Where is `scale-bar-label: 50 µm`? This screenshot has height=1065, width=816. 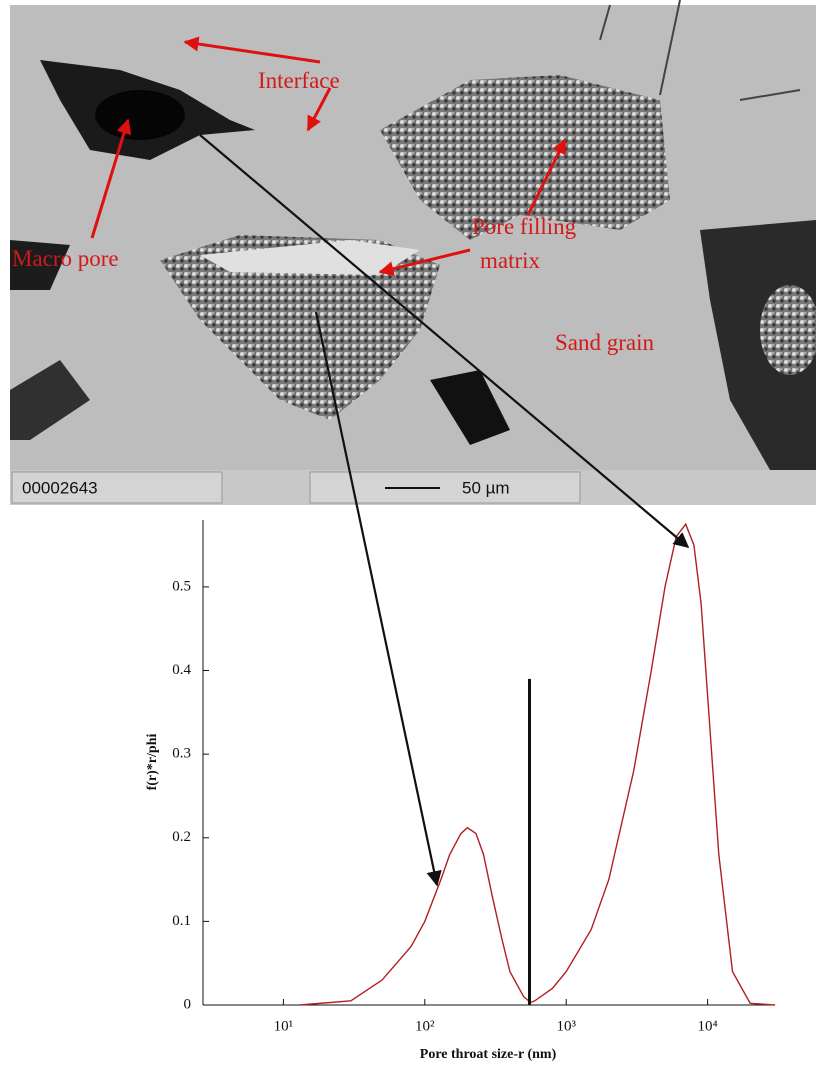 scale-bar-label: 50 µm is located at coordinates (486, 487).